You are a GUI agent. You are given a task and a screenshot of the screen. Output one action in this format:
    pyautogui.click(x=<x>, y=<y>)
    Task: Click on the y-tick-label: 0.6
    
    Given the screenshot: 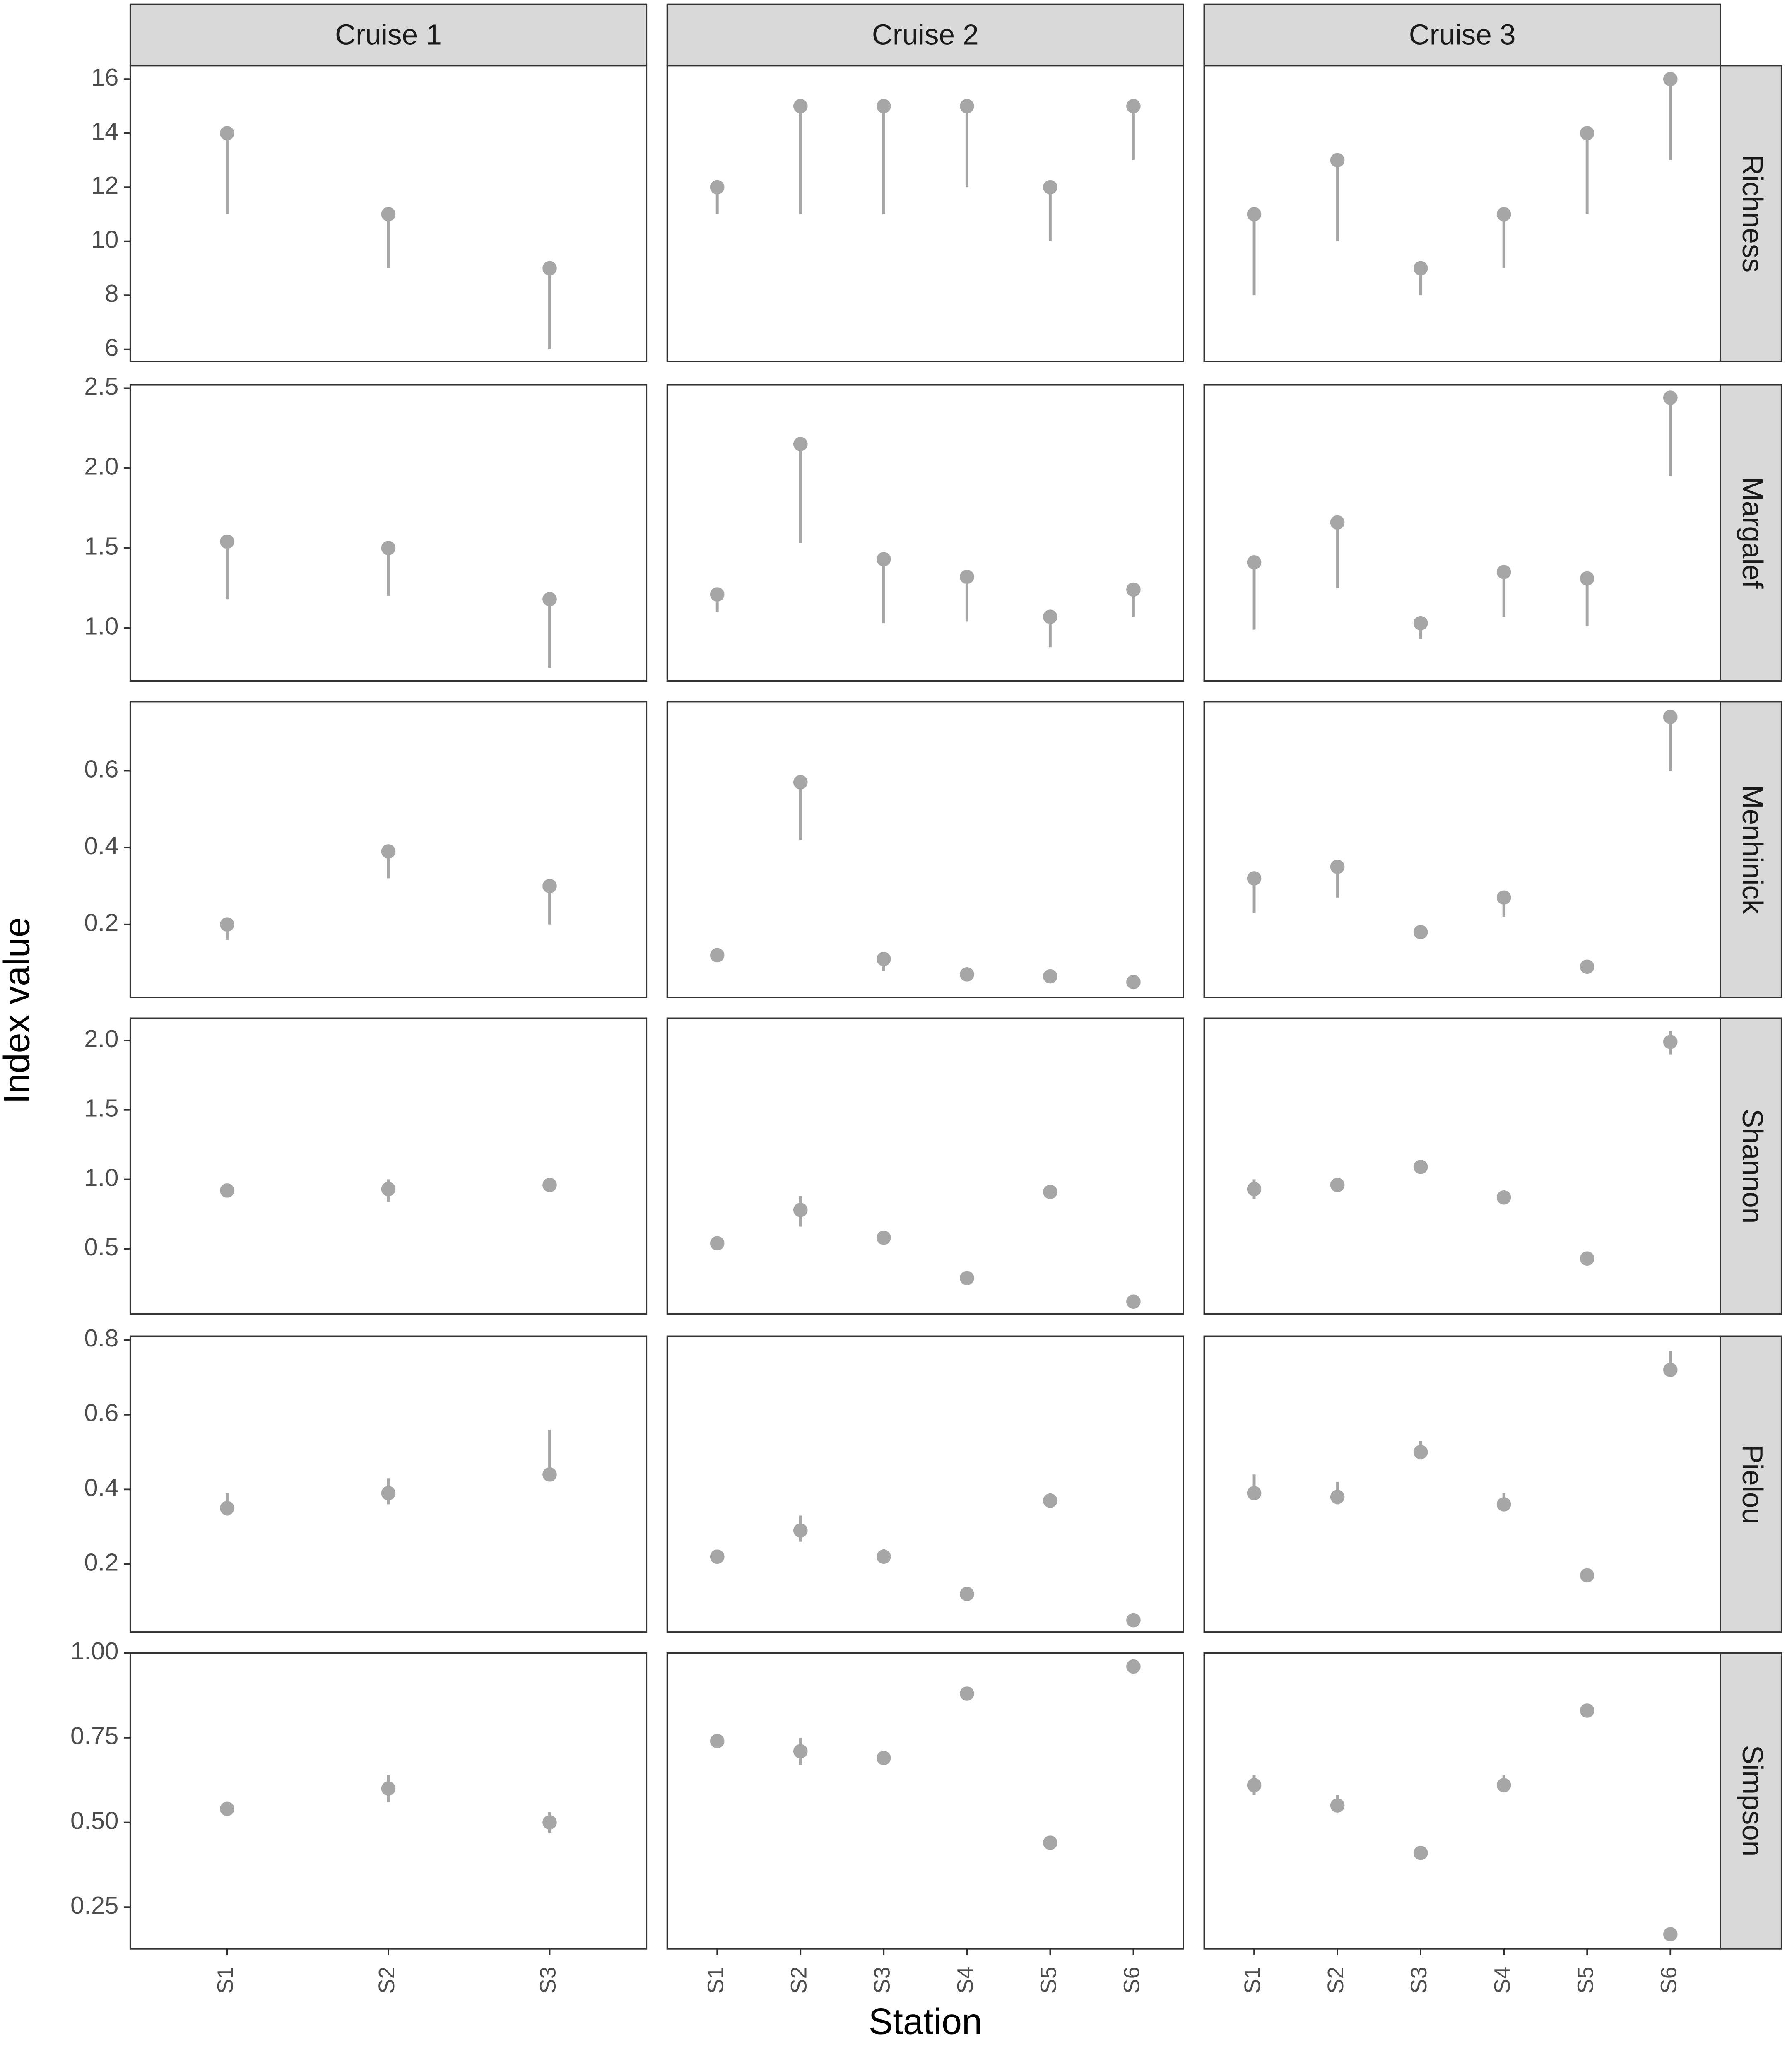 What is the action you would take?
    pyautogui.click(x=101, y=769)
    